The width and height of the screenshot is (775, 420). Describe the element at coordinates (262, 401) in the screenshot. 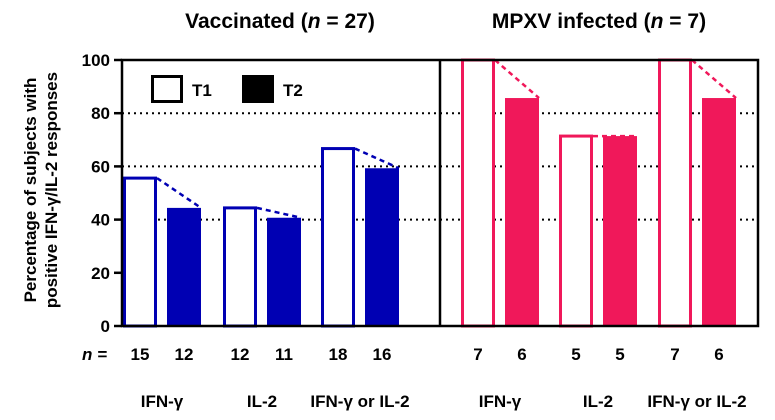

I see `category-label-0-1: IL-2` at that location.